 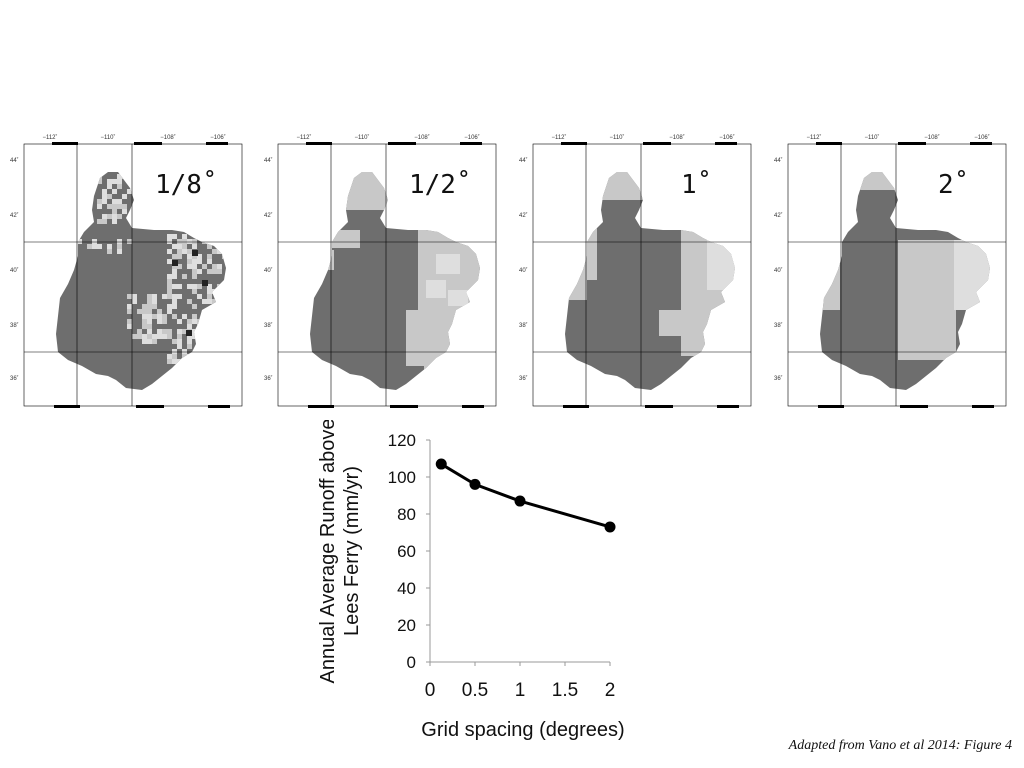 I want to click on map-border, so click(x=387, y=275).